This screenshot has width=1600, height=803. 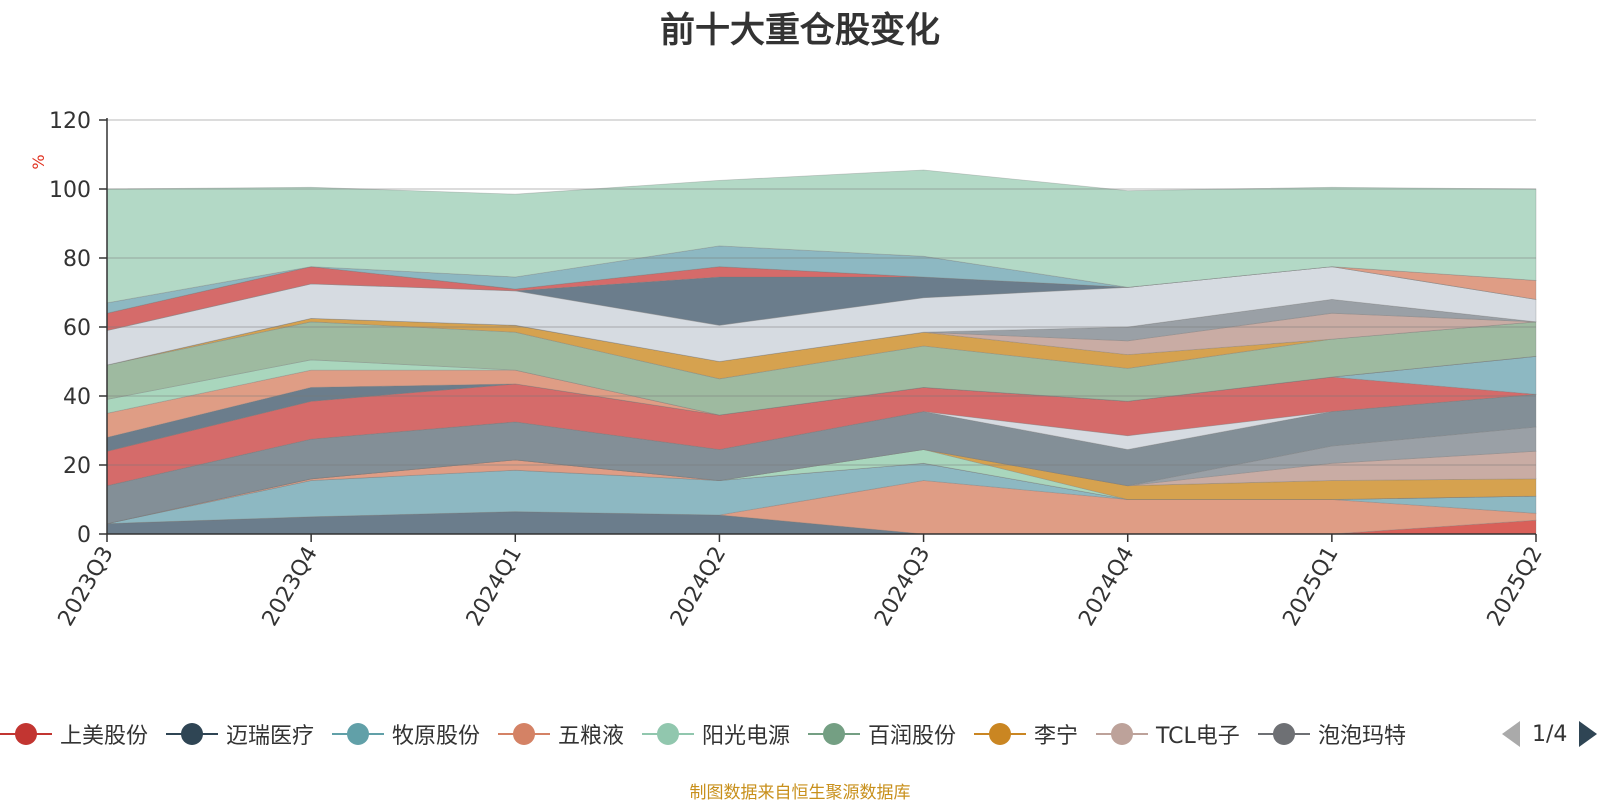 I want to click on legend-item-label: 五粮液, so click(x=591, y=736).